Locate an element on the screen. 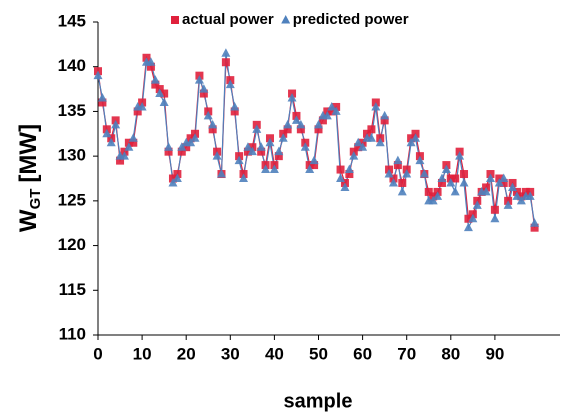 This screenshot has height=414, width=563. y-tick-label: 145 is located at coordinates (72, 20).